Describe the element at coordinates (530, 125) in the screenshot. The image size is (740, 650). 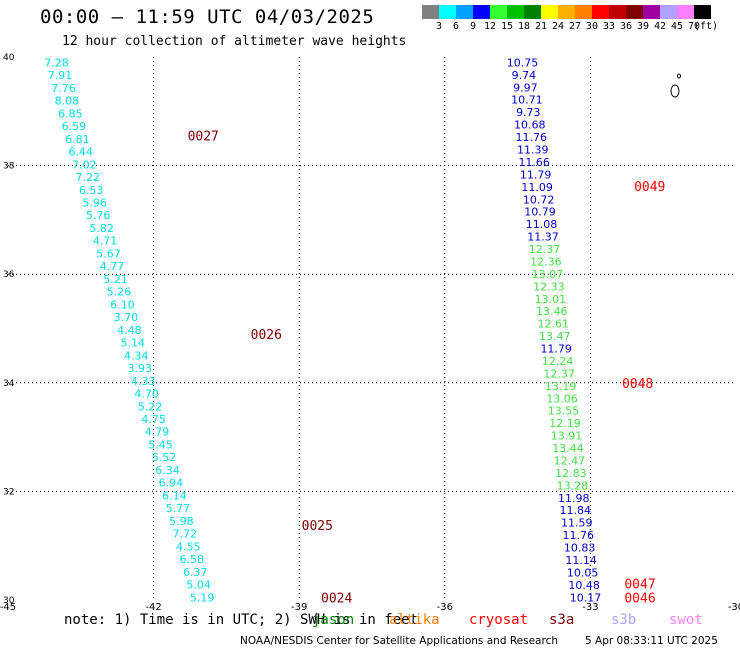
I see `swh-value-right: 10.68` at that location.